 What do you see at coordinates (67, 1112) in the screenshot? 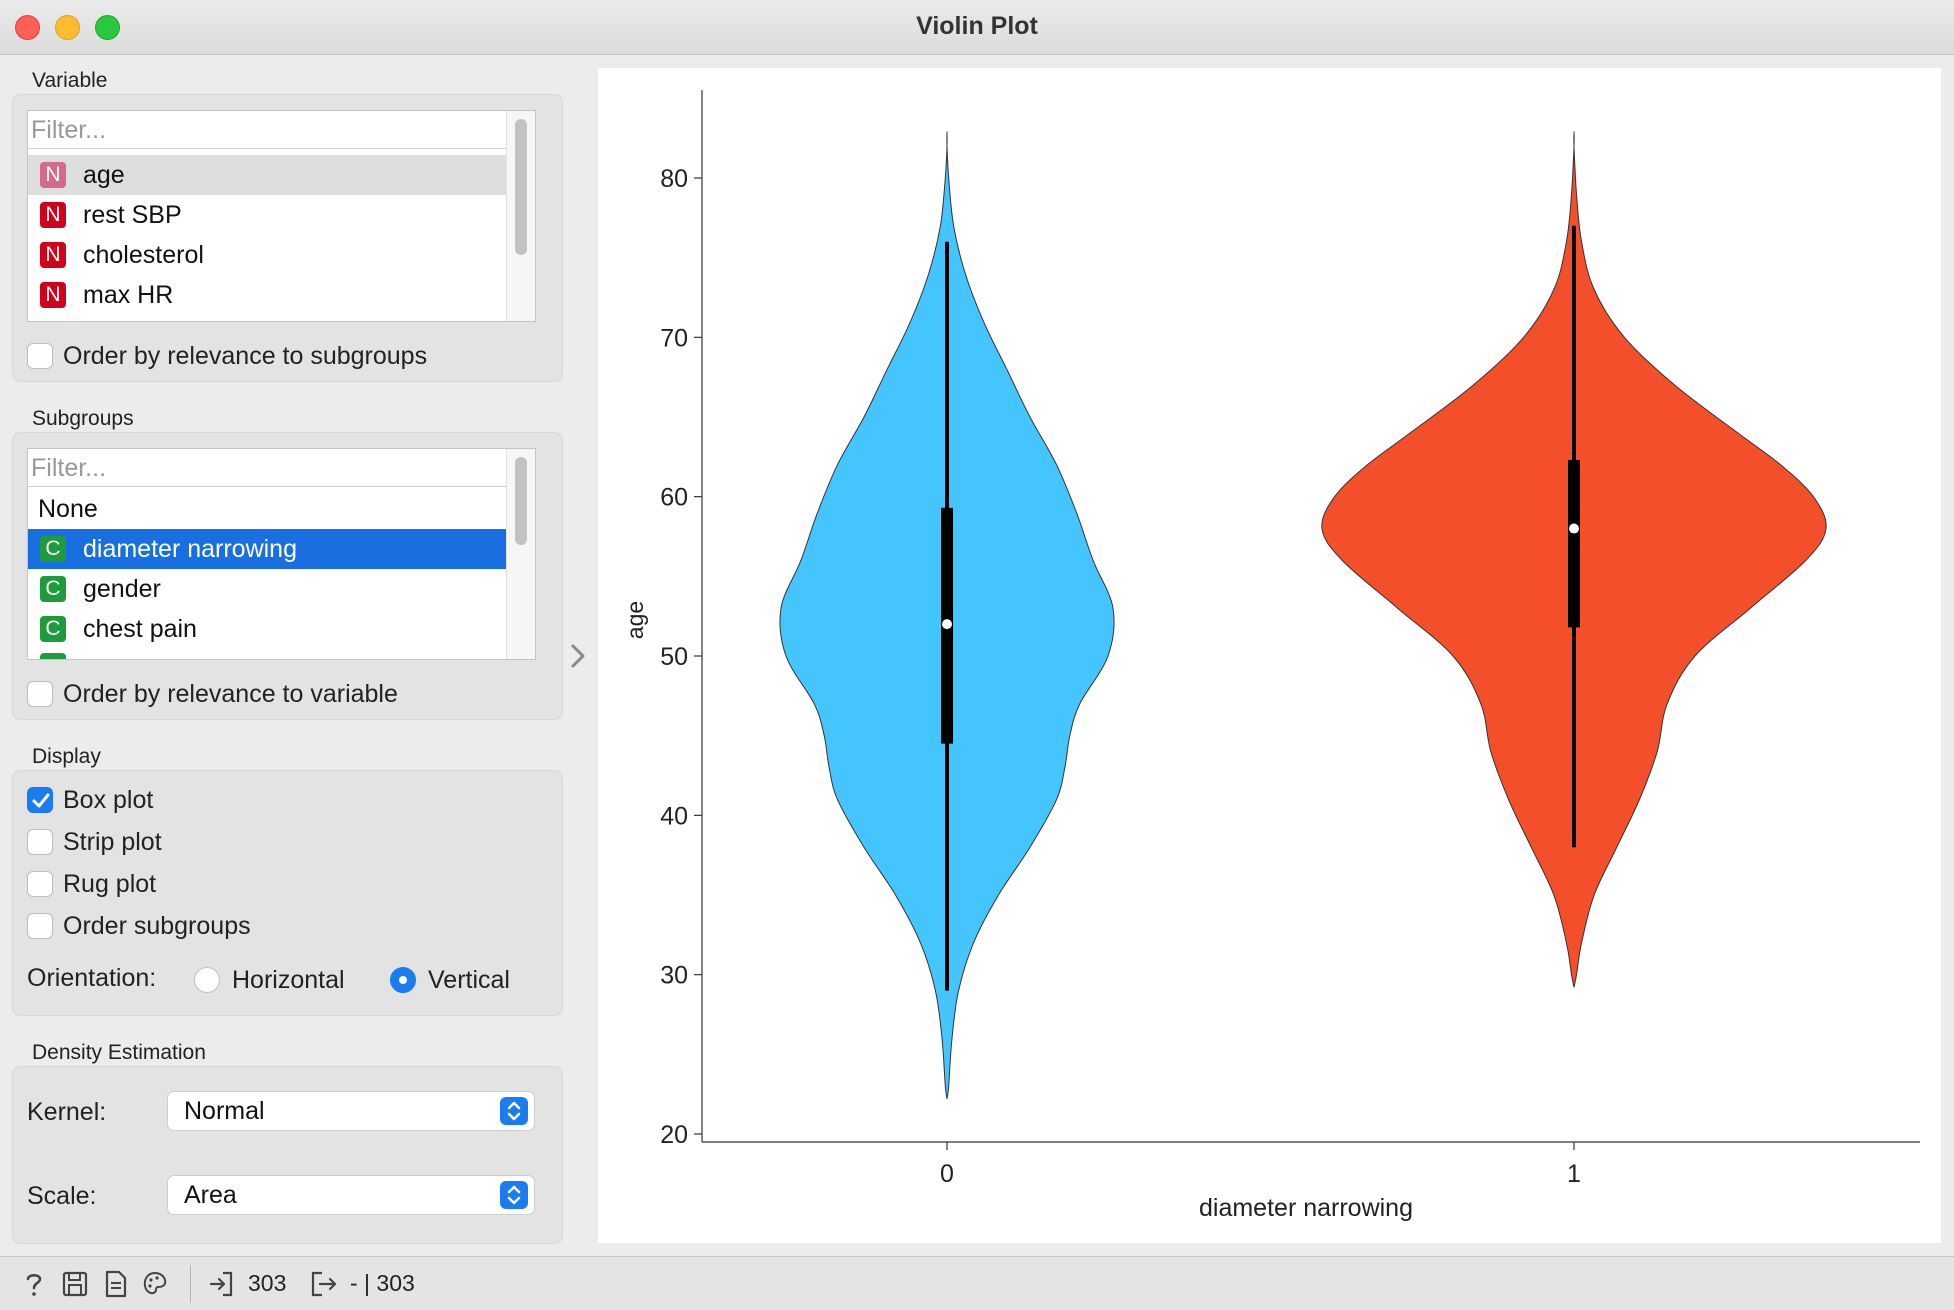
I see `kernel-label: Kernel:` at bounding box center [67, 1112].